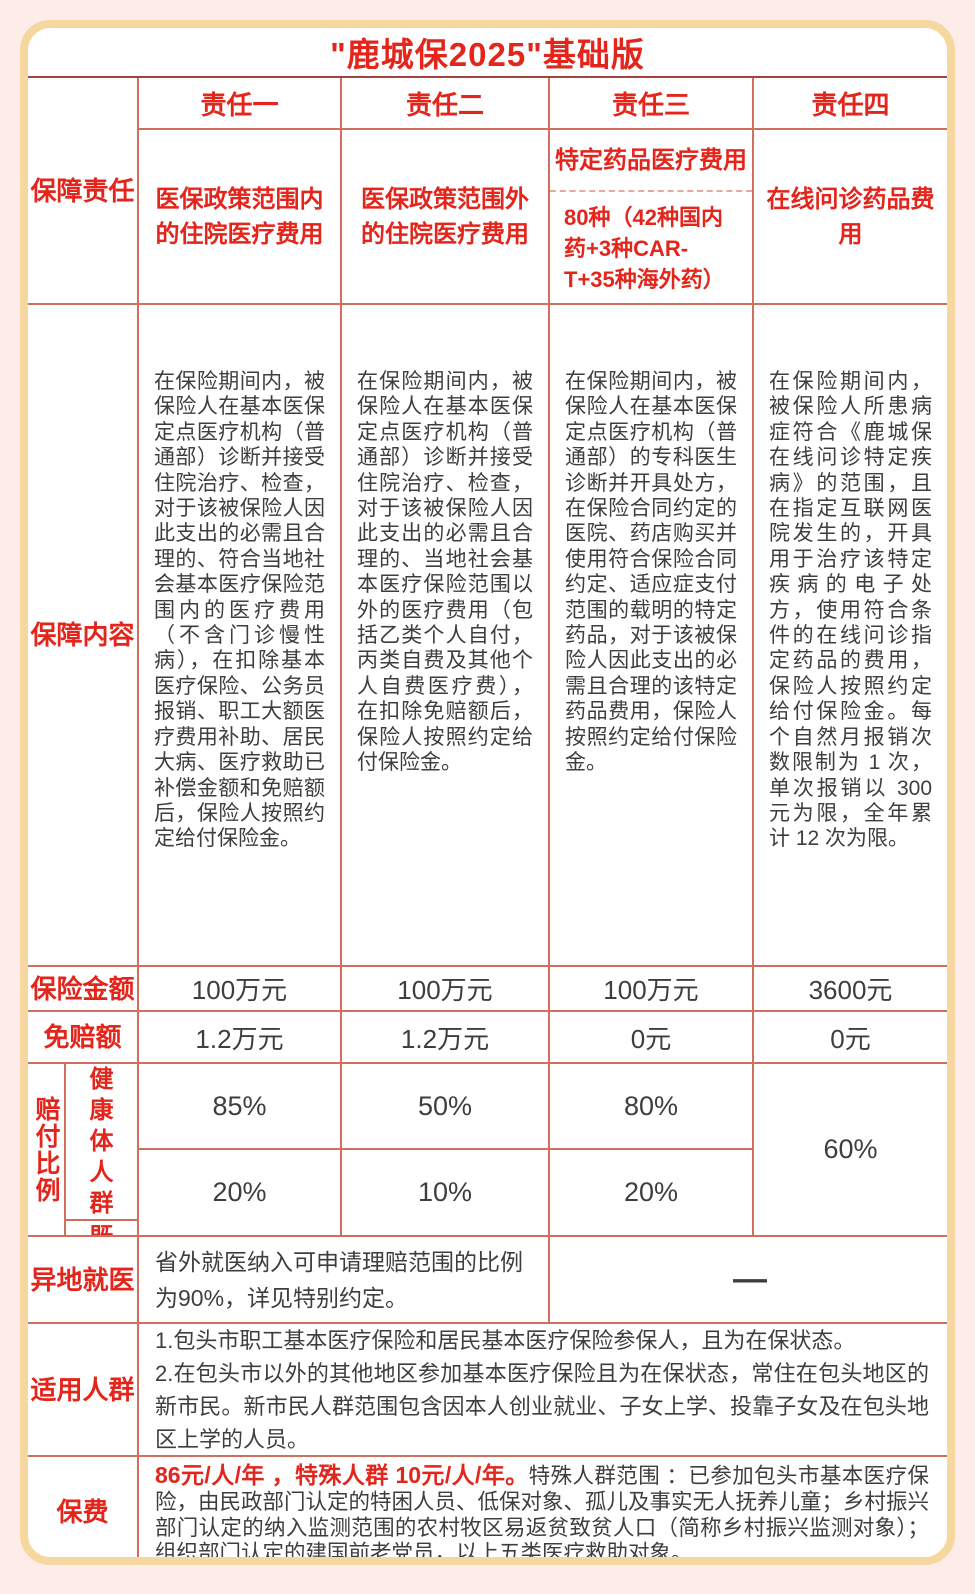 This screenshot has height=1594, width=975. Describe the element at coordinates (238, 215) in the screenshot. I see `duty-1-subheader: 医保政策范围内的住院医疗费用` at that location.